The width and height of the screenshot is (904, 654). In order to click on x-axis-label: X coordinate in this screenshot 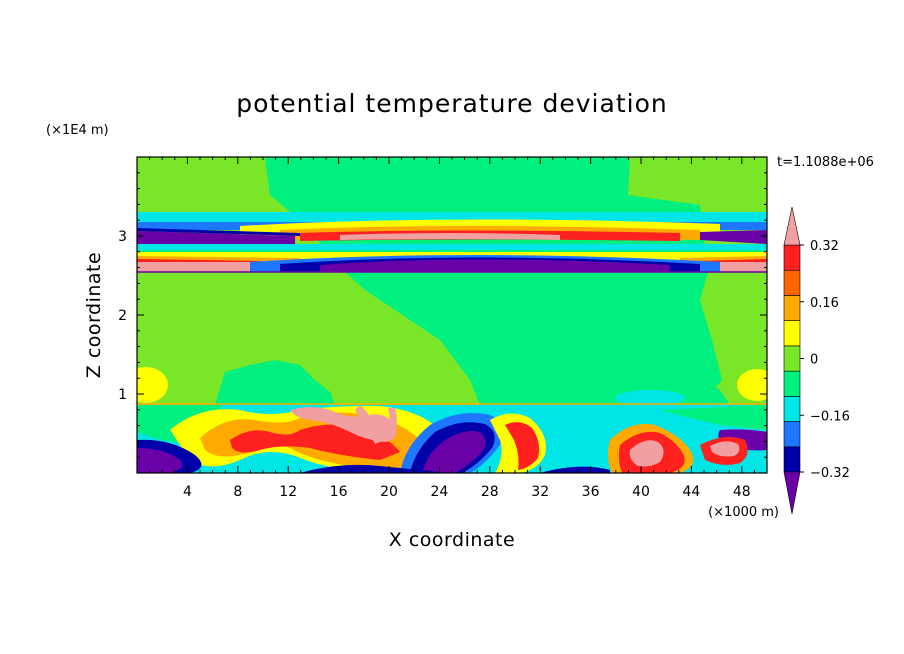, I will do `click(452, 540)`.